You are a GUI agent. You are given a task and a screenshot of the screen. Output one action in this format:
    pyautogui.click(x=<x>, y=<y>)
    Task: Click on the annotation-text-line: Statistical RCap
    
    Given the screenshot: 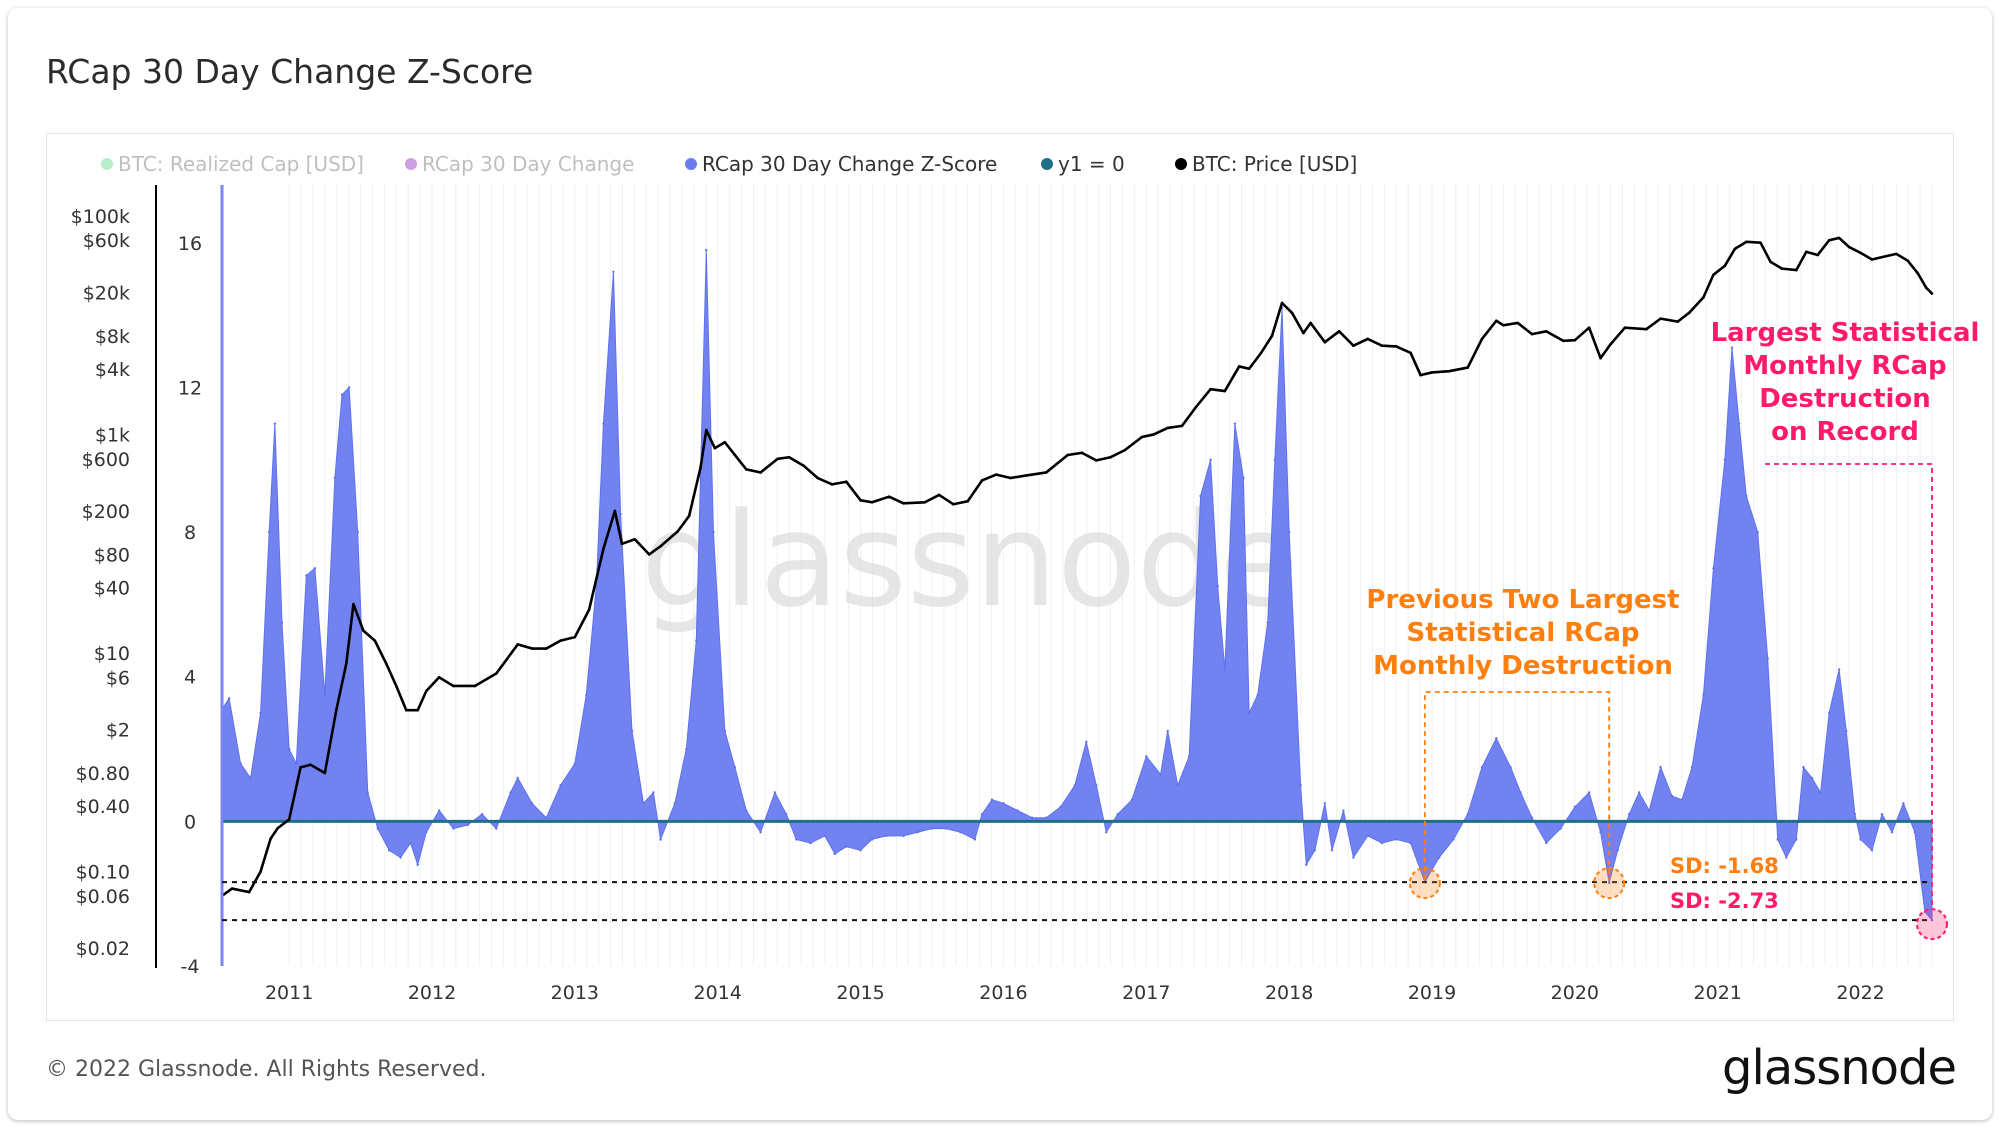 What is the action you would take?
    pyautogui.click(x=1522, y=633)
    